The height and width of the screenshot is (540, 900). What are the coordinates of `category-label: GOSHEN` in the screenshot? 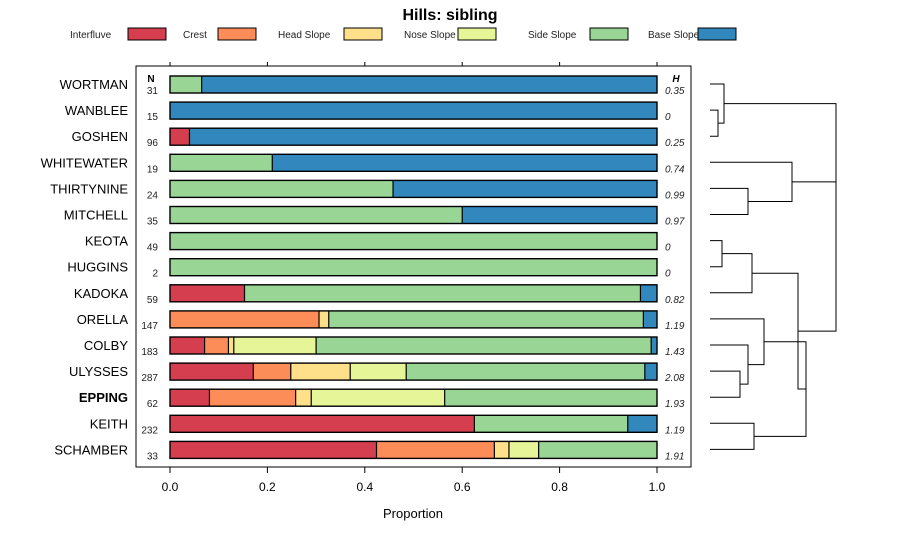 It's located at (100, 136).